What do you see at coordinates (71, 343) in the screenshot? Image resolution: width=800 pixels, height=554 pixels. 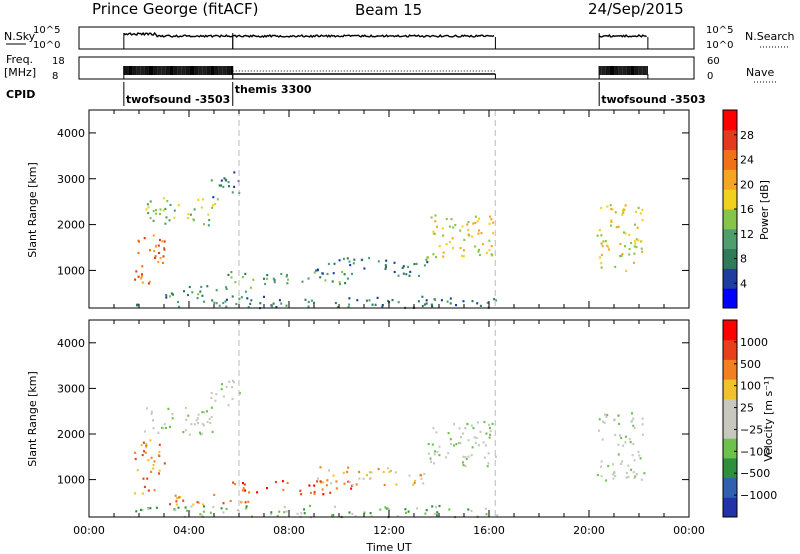 I see `y-tick-label: 4000` at bounding box center [71, 343].